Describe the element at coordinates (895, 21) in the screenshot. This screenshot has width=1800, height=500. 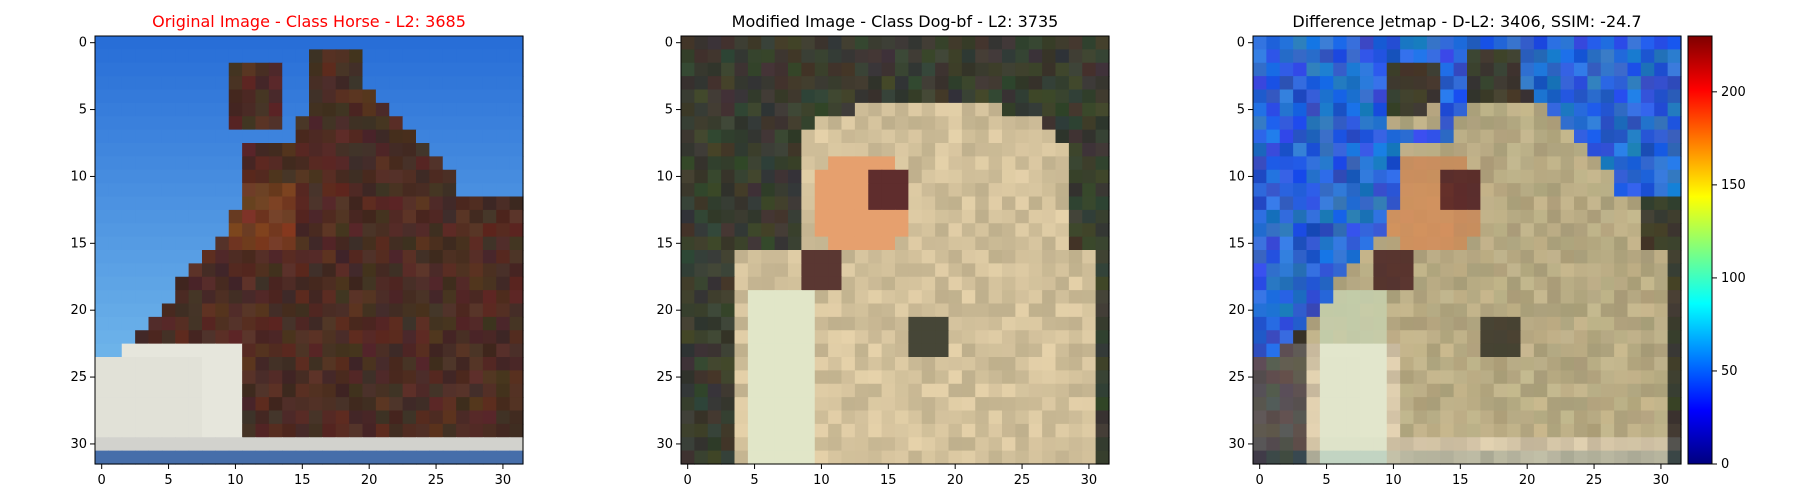
I see `panel-title-modified: Modified Image - Class Dog-bf - L2: 3735` at that location.